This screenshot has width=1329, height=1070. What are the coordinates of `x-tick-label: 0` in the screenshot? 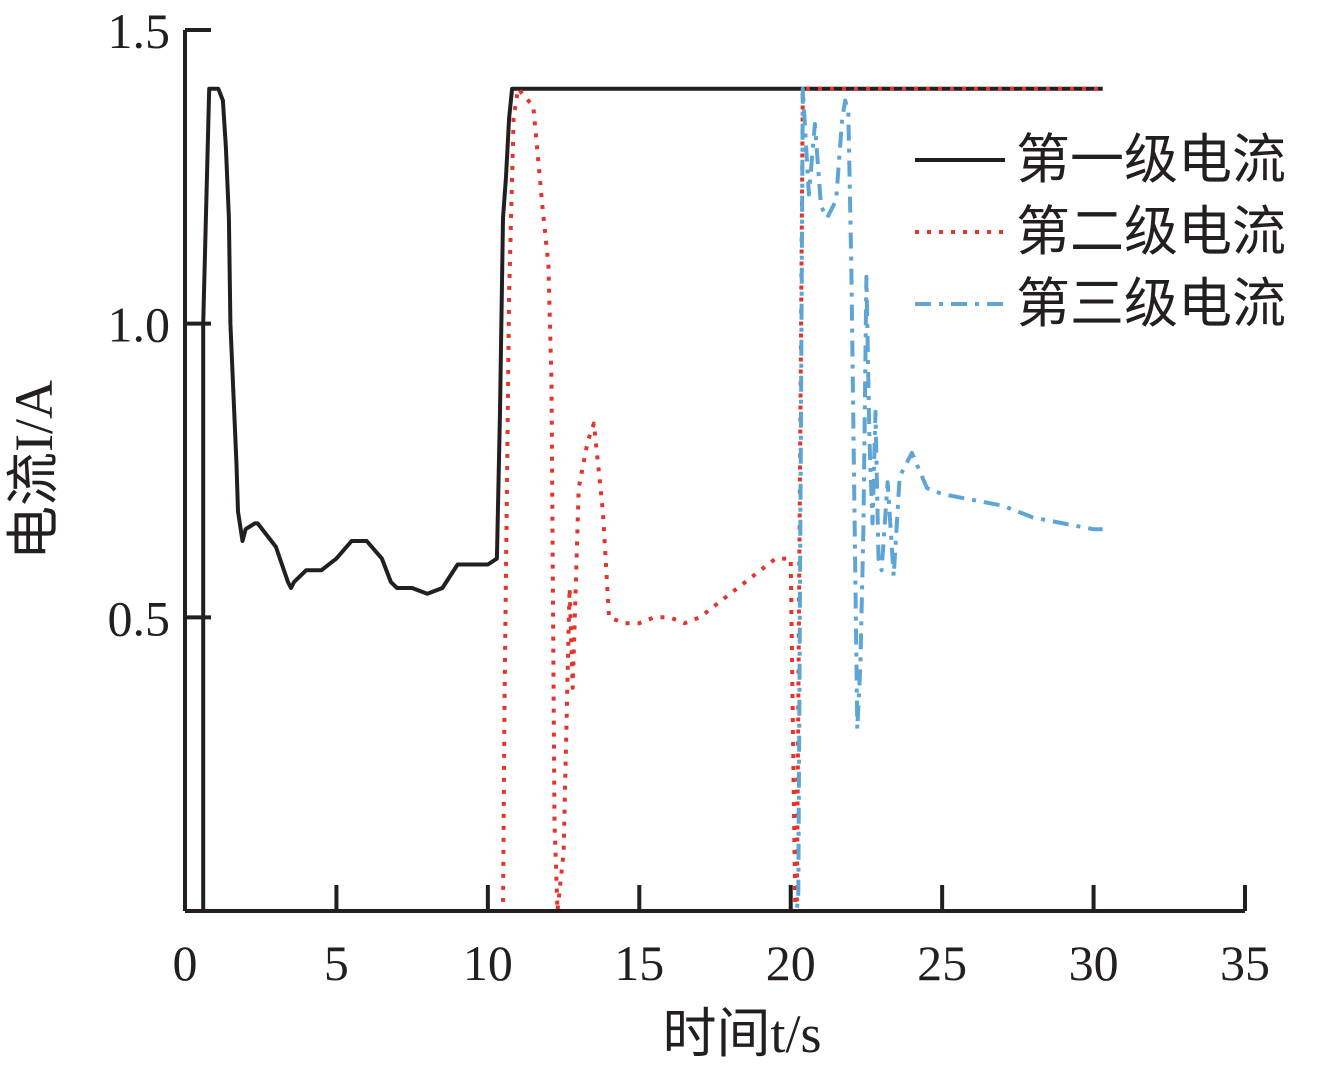 It's located at (185, 963).